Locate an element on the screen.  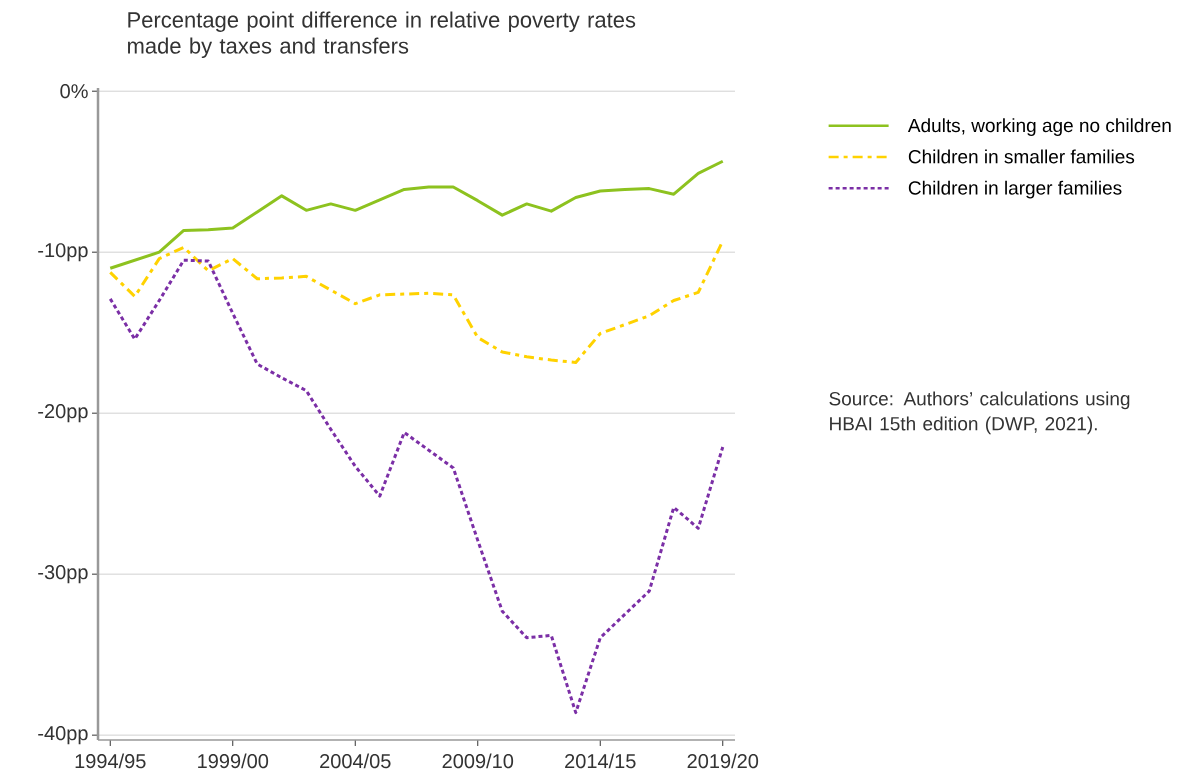
x-tick-label: 1994/95 is located at coordinates (110, 761).